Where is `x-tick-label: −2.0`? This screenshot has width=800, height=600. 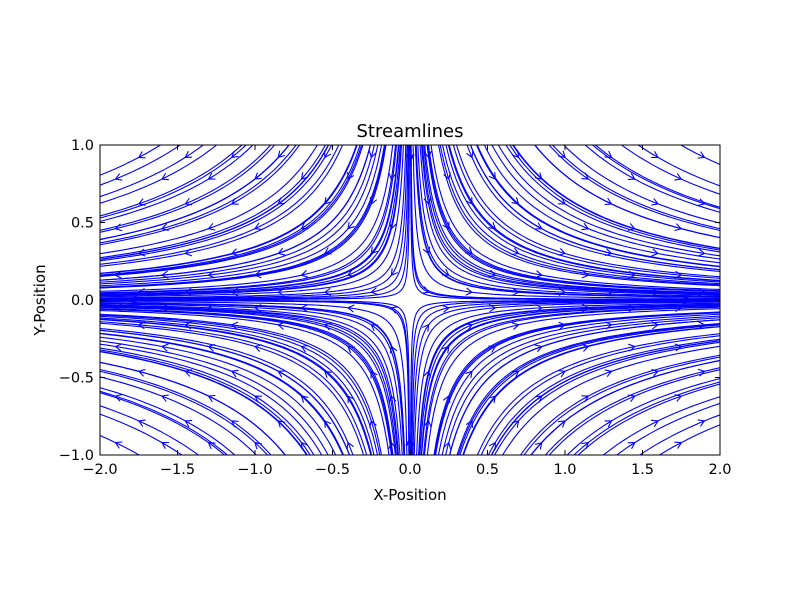 x-tick-label: −2.0 is located at coordinates (99, 470).